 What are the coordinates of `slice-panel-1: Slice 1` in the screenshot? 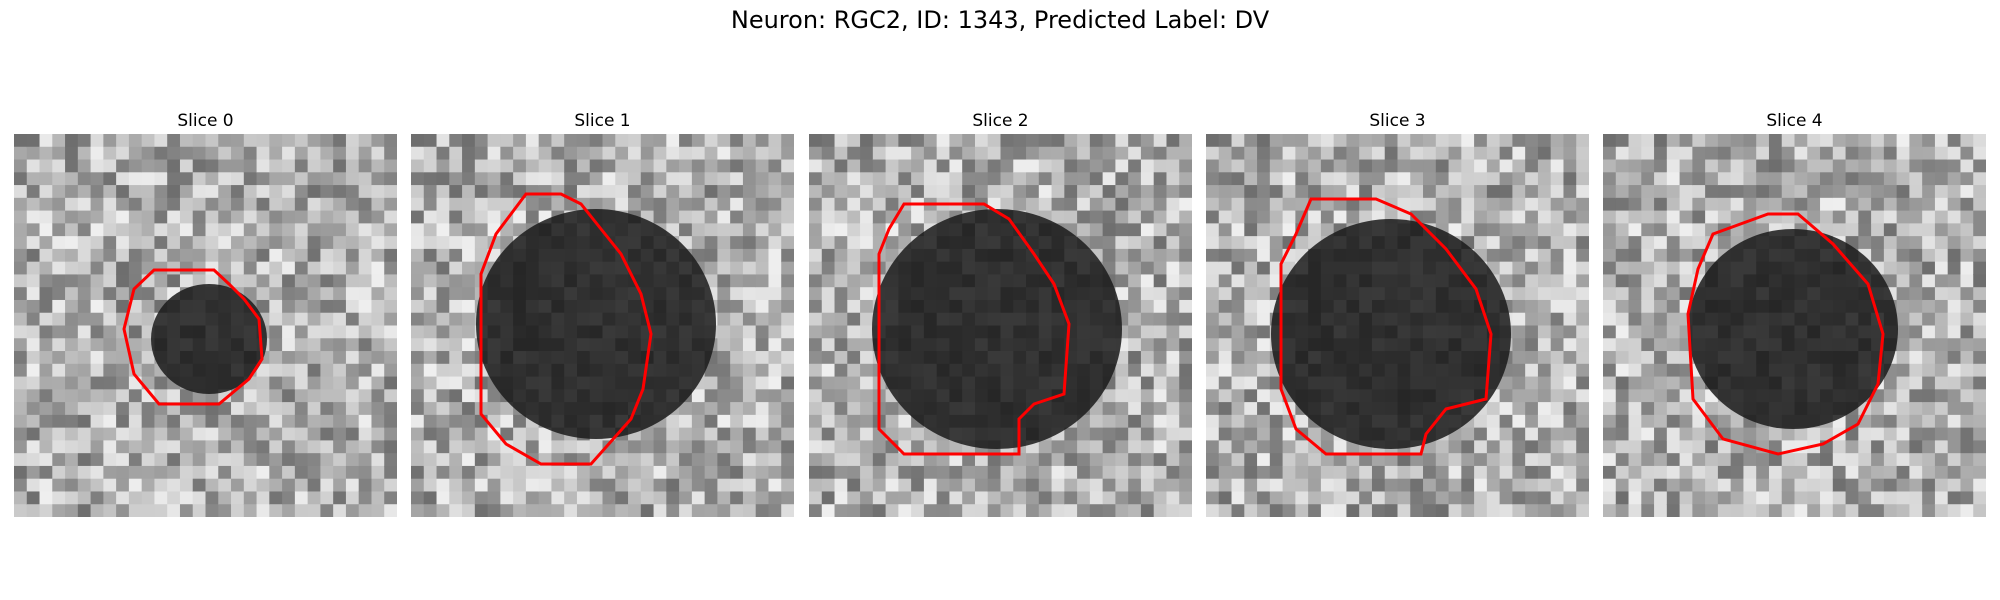 It's located at (602, 313).